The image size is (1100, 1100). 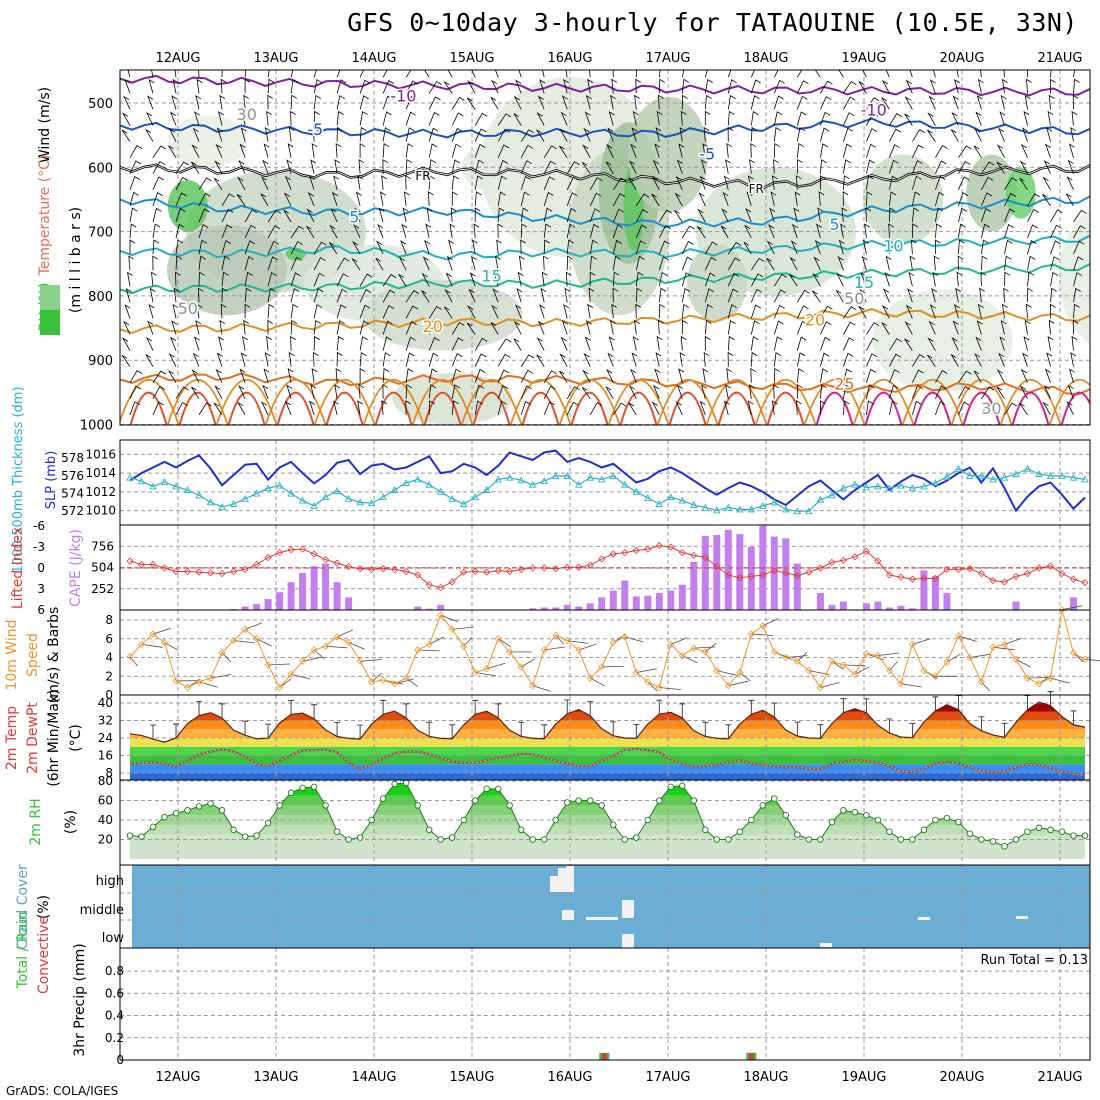 I want to click on isotherm-label: 10, so click(x=893, y=245).